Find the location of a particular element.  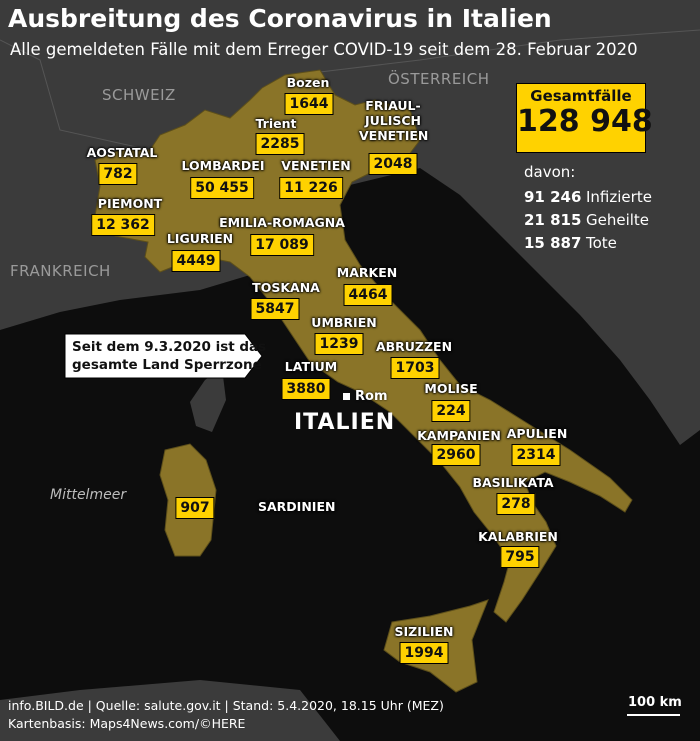

region-cases: 2285 is located at coordinates (280, 144).